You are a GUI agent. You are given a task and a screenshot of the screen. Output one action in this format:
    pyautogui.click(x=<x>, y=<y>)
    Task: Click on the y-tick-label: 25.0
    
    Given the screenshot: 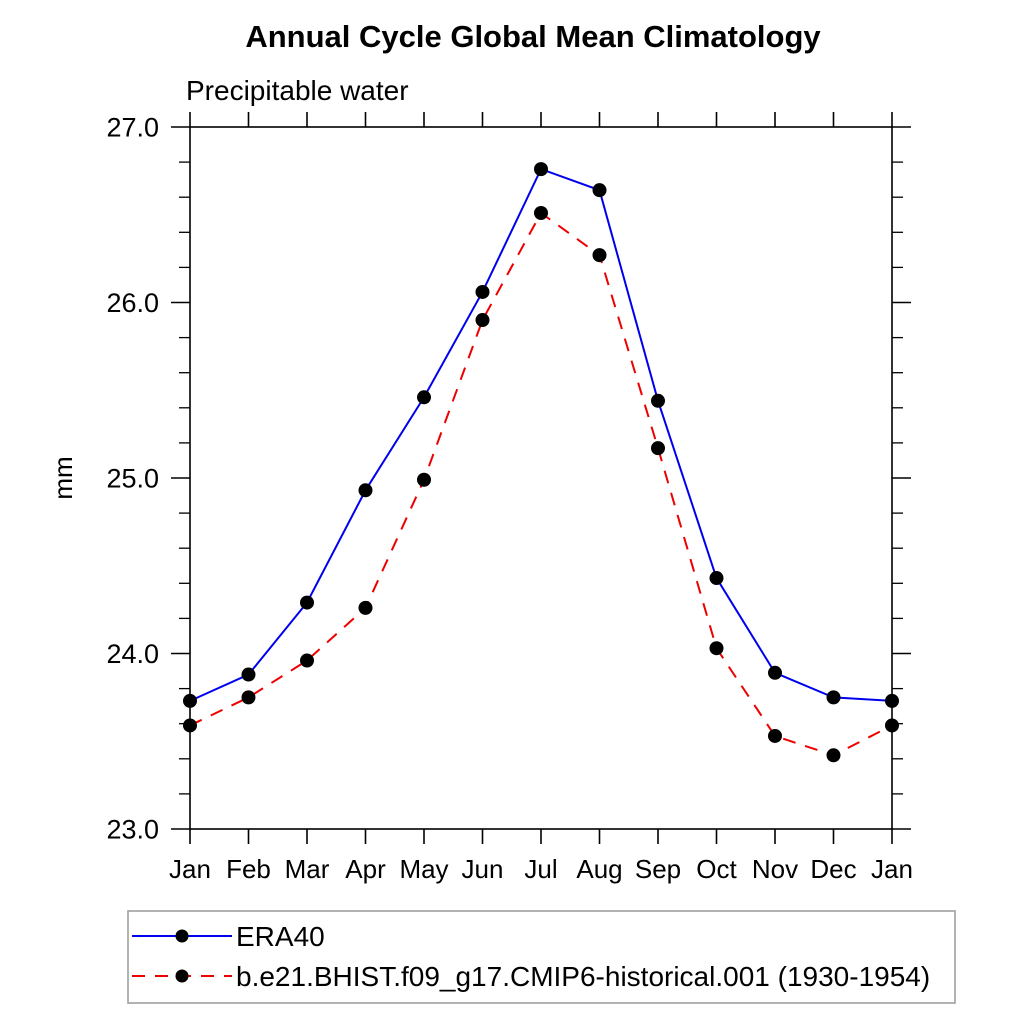 What is the action you would take?
    pyautogui.click(x=132, y=479)
    